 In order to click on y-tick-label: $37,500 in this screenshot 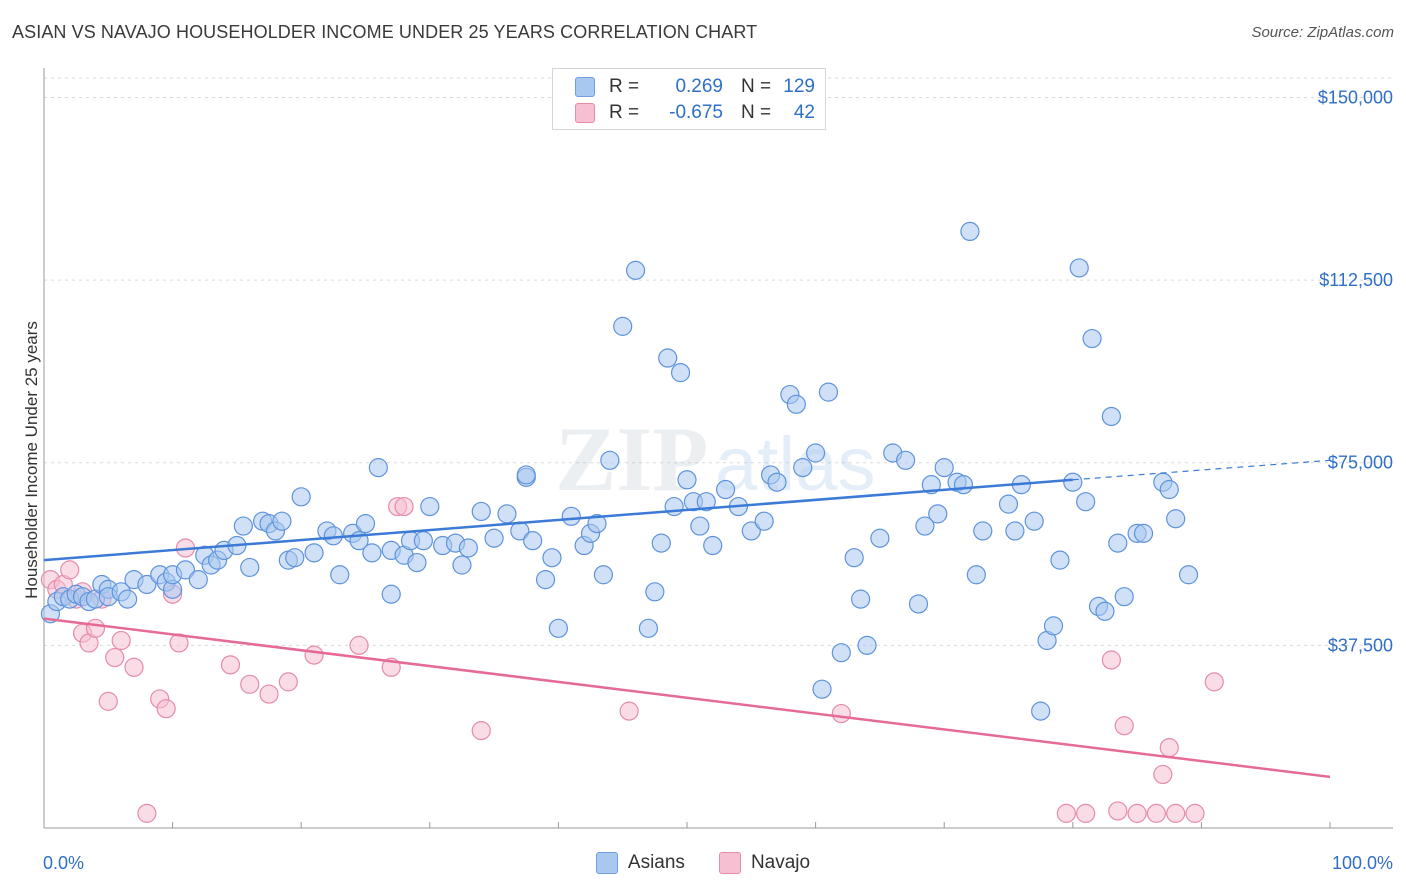, I will do `click(1360, 645)`.